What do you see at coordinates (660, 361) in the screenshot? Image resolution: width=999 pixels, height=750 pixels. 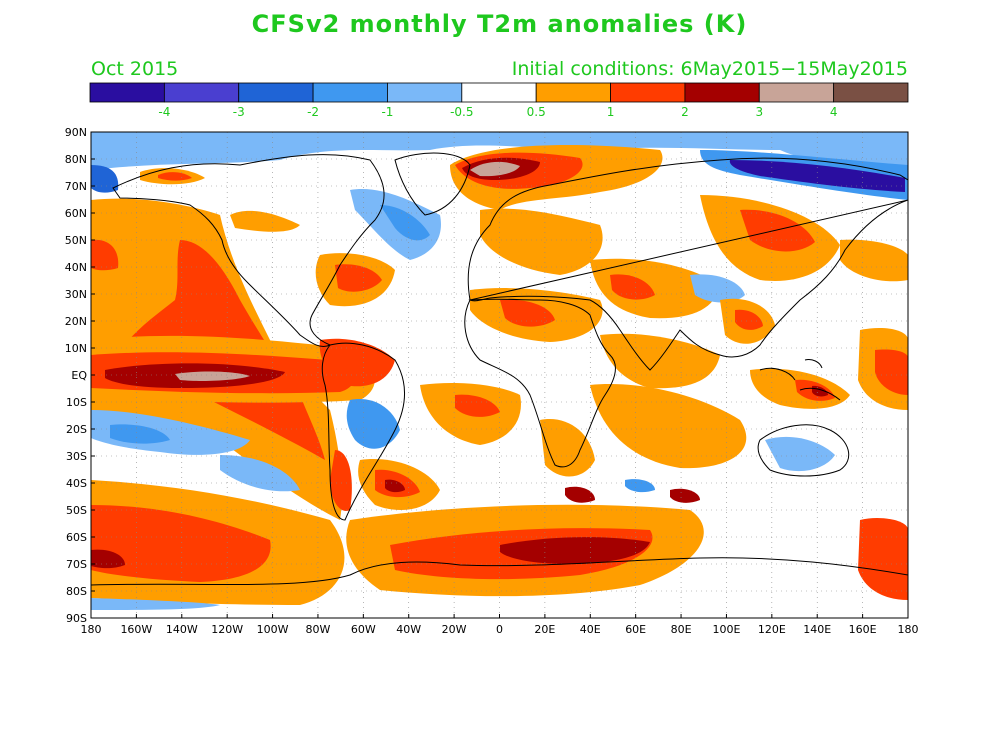 I see `arabian-sea-warm` at bounding box center [660, 361].